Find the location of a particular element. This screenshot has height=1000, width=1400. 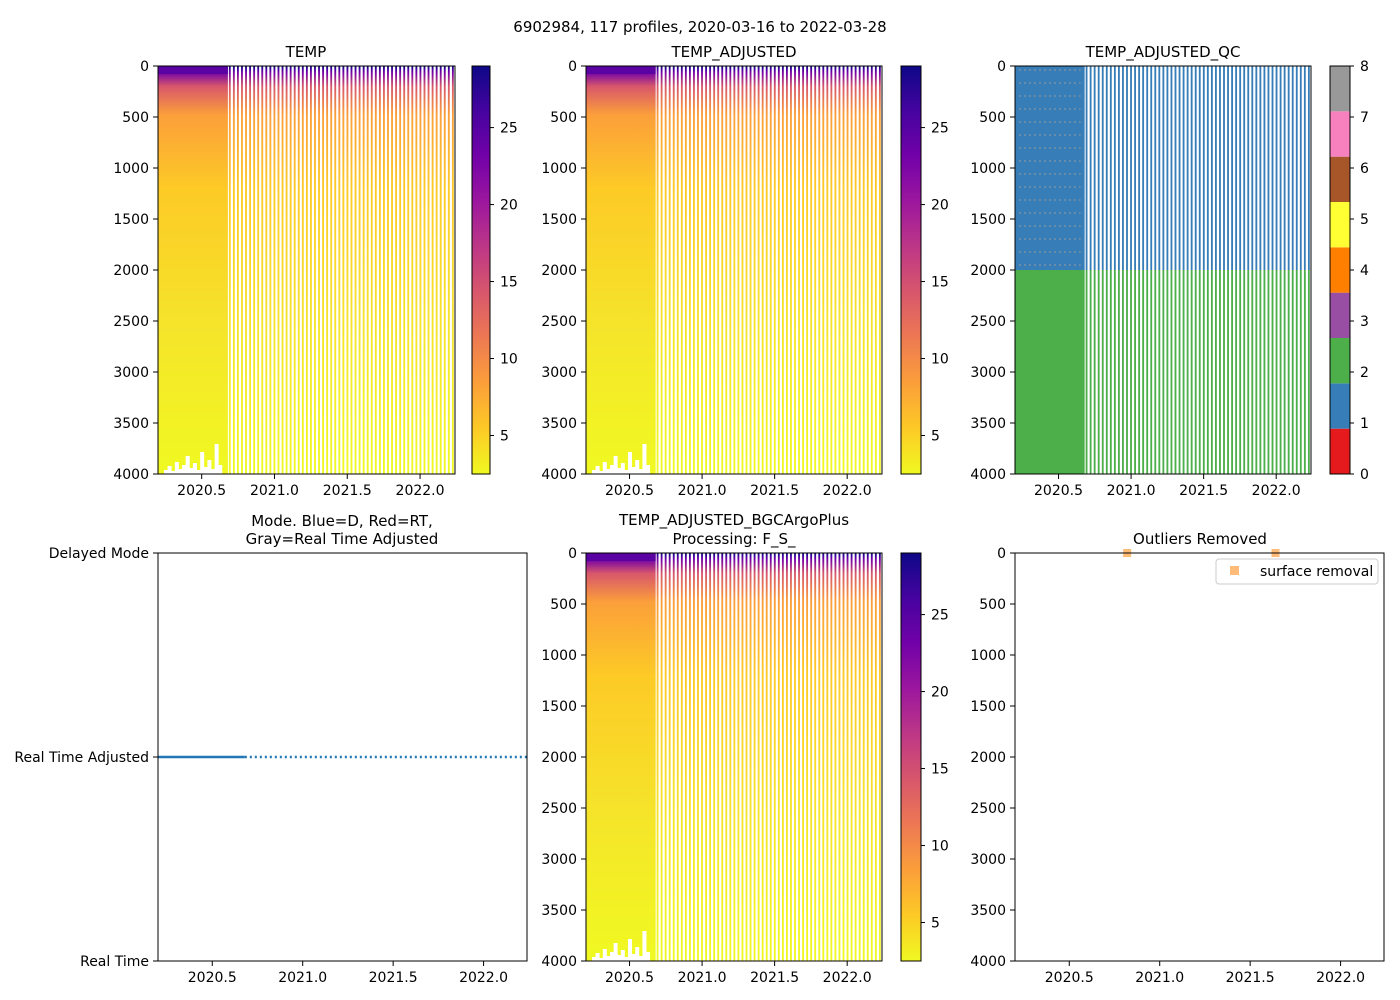

y-tick-label: 1500 is located at coordinates (988, 220).